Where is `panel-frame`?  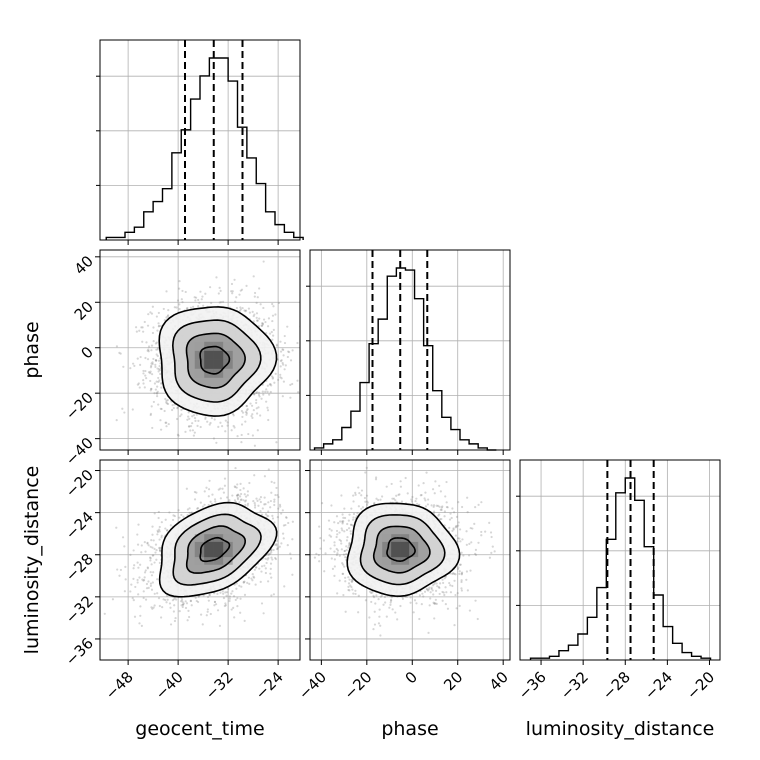 panel-frame is located at coordinates (200, 350).